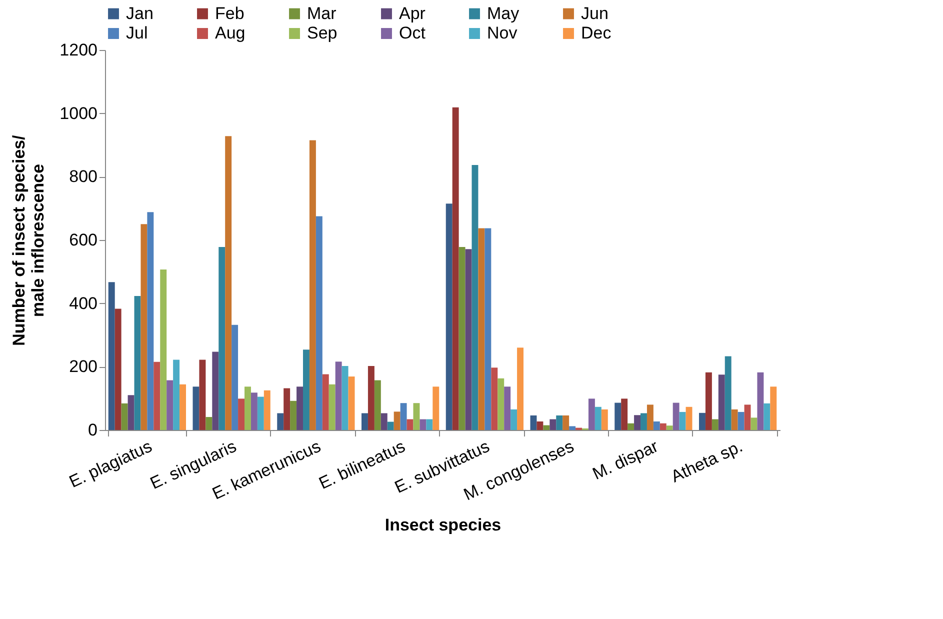 The width and height of the screenshot is (943, 619). Describe the element at coordinates (596, 33) in the screenshot. I see `legend-label: Dec` at that location.